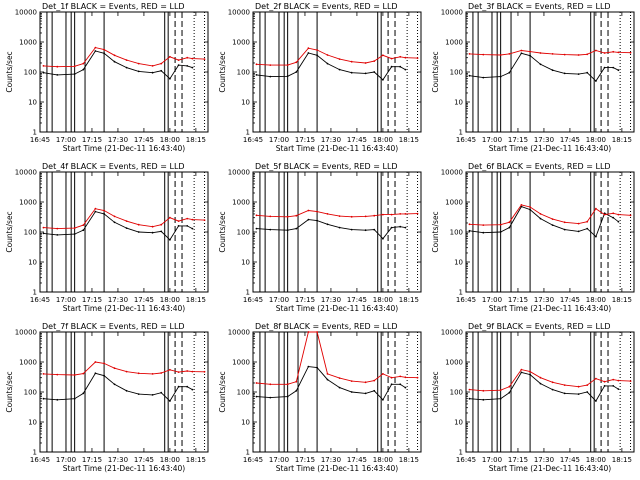 This screenshot has height=480, width=640. Describe the element at coordinates (170, 300) in the screenshot. I see `x-tick-label: 18:00` at that location.